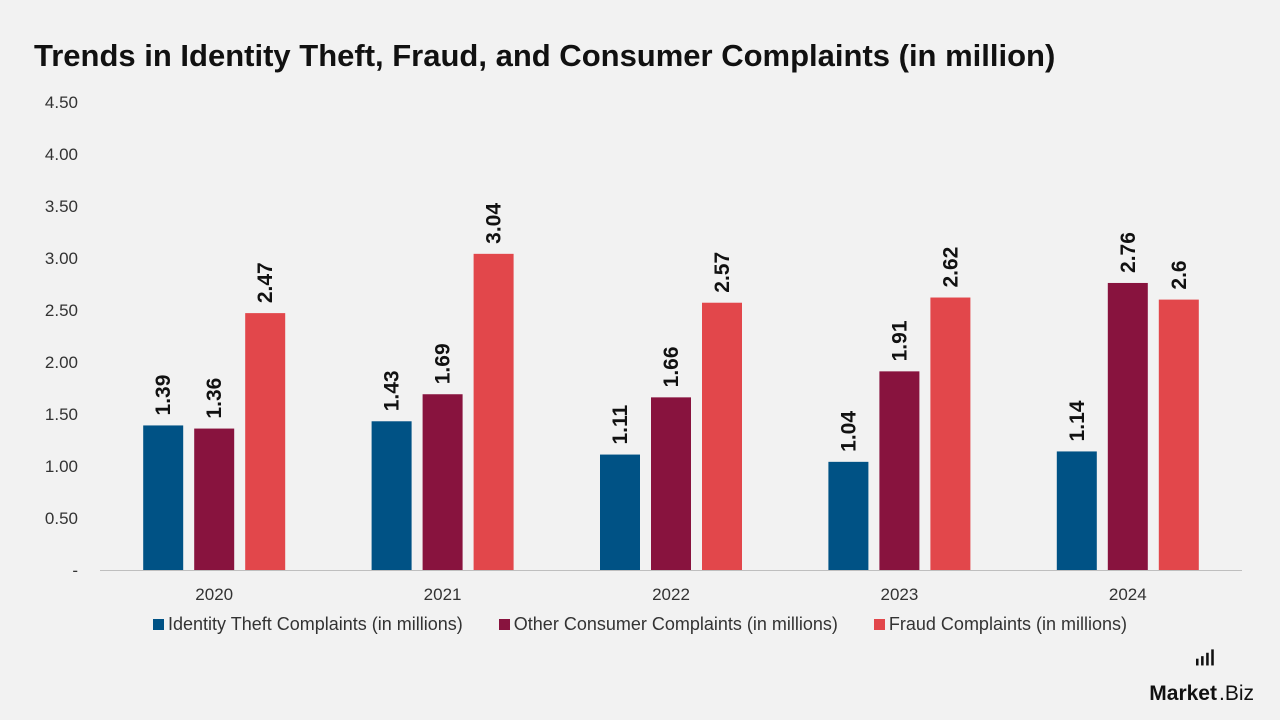 The image size is (1280, 720). I want to click on x-tick-label: 2020, so click(214, 594).